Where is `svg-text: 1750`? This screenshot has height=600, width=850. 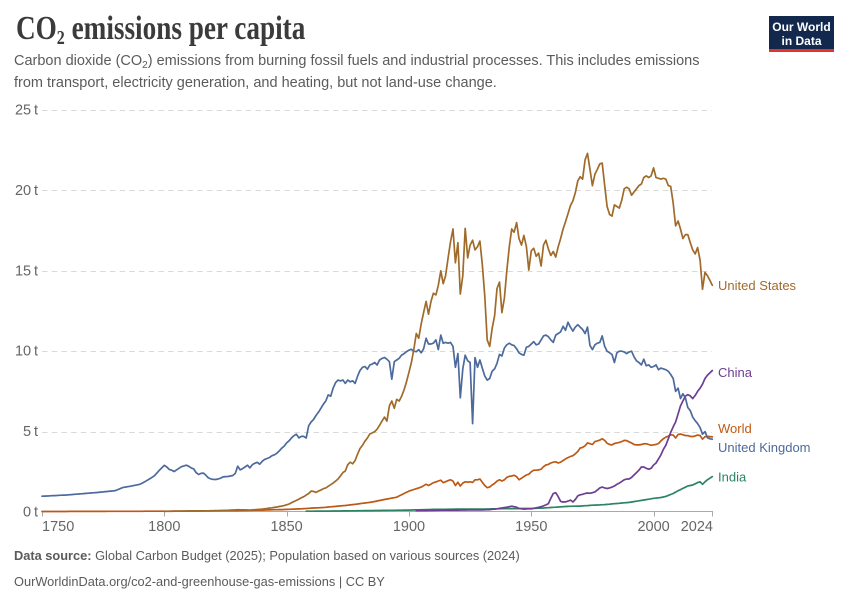 svg-text: 1750 is located at coordinates (58, 527).